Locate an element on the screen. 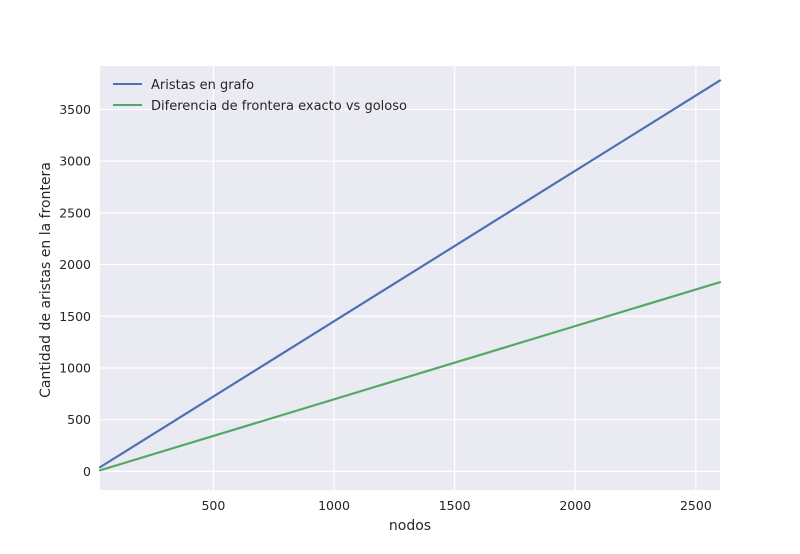  y-tick-label: 500 is located at coordinates (79, 419).